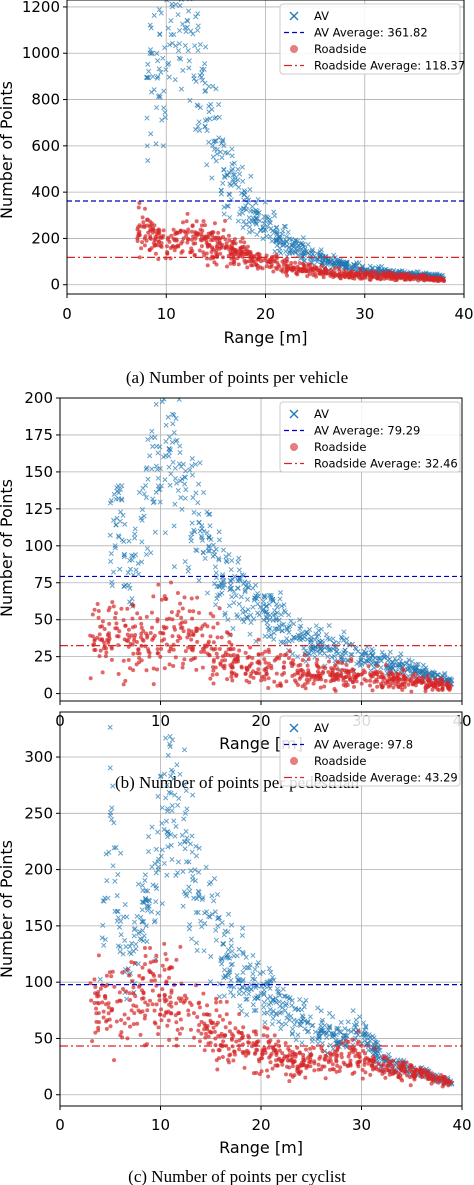  Describe the element at coordinates (321, 414) in the screenshot. I see `legend-label: AV` at that location.